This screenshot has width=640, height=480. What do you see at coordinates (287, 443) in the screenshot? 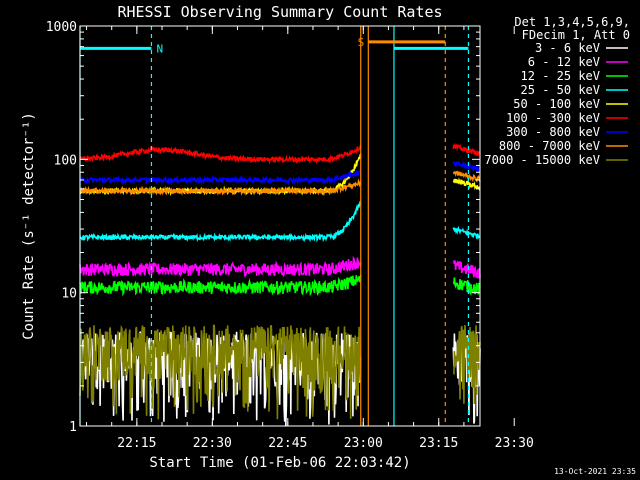
I see `x-tick-label: 22:45` at bounding box center [287, 443].